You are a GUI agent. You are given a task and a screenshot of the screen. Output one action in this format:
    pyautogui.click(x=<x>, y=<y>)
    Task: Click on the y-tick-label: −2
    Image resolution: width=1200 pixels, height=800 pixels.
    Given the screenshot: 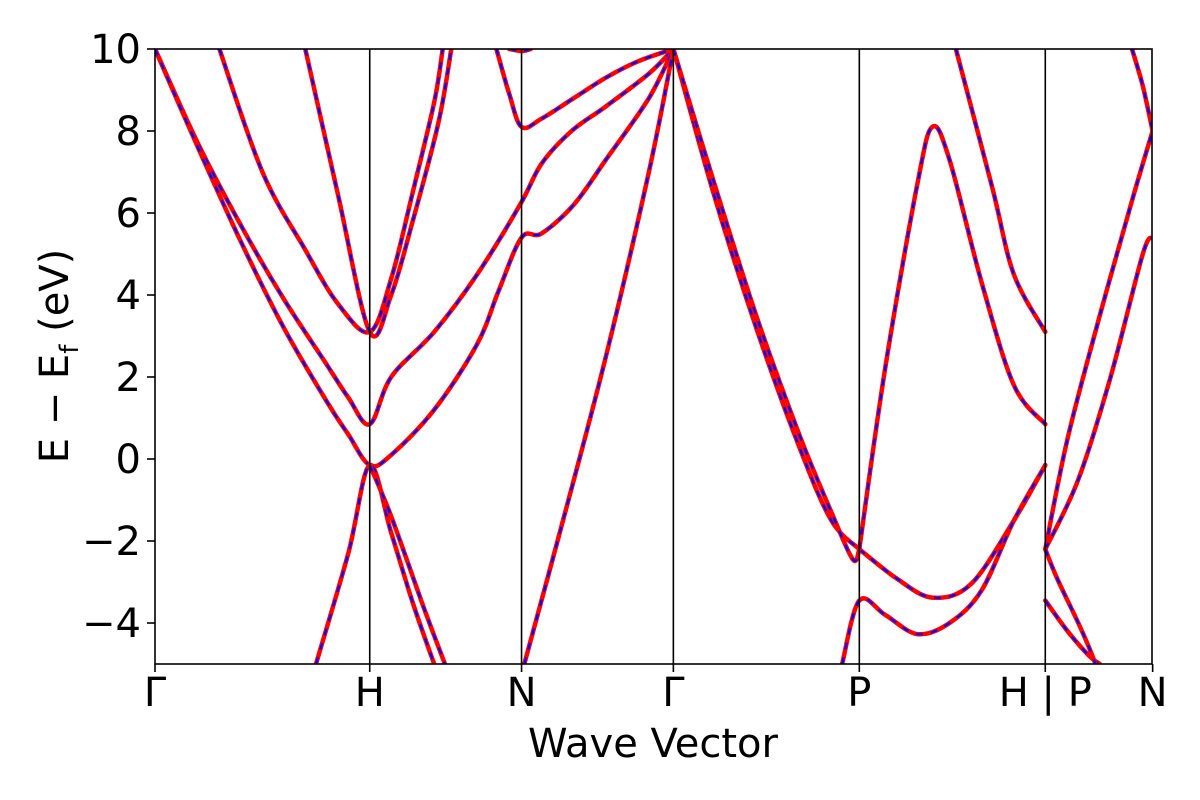 What is the action you would take?
    pyautogui.click(x=111, y=542)
    